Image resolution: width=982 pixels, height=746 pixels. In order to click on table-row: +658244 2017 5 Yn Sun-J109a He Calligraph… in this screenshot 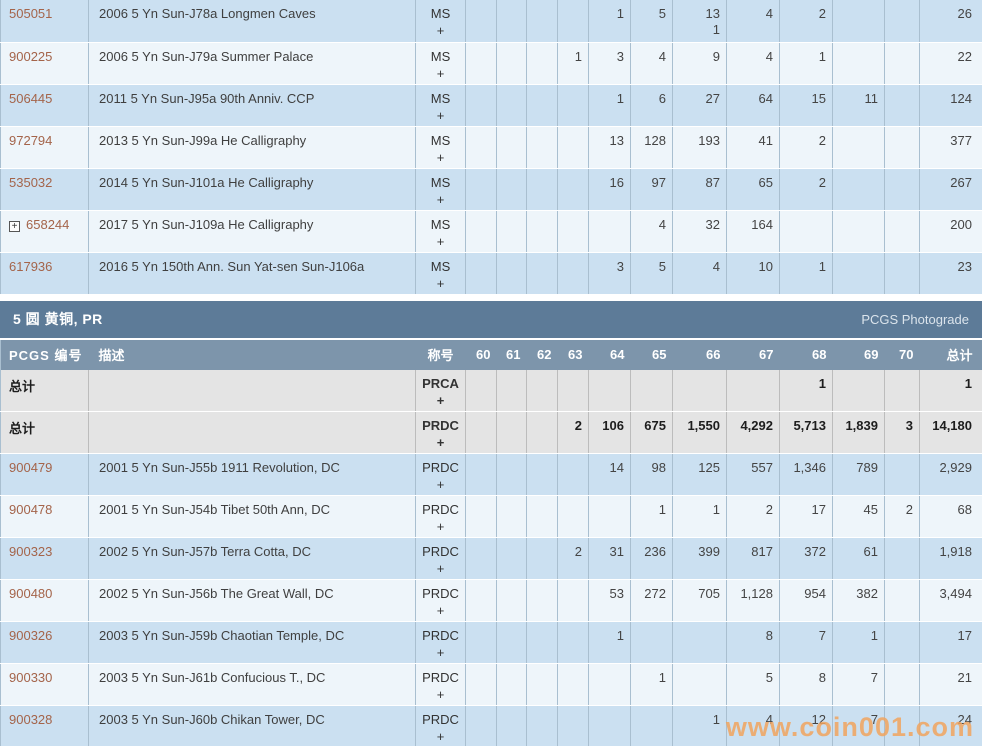, I will do `click(491, 231)`.